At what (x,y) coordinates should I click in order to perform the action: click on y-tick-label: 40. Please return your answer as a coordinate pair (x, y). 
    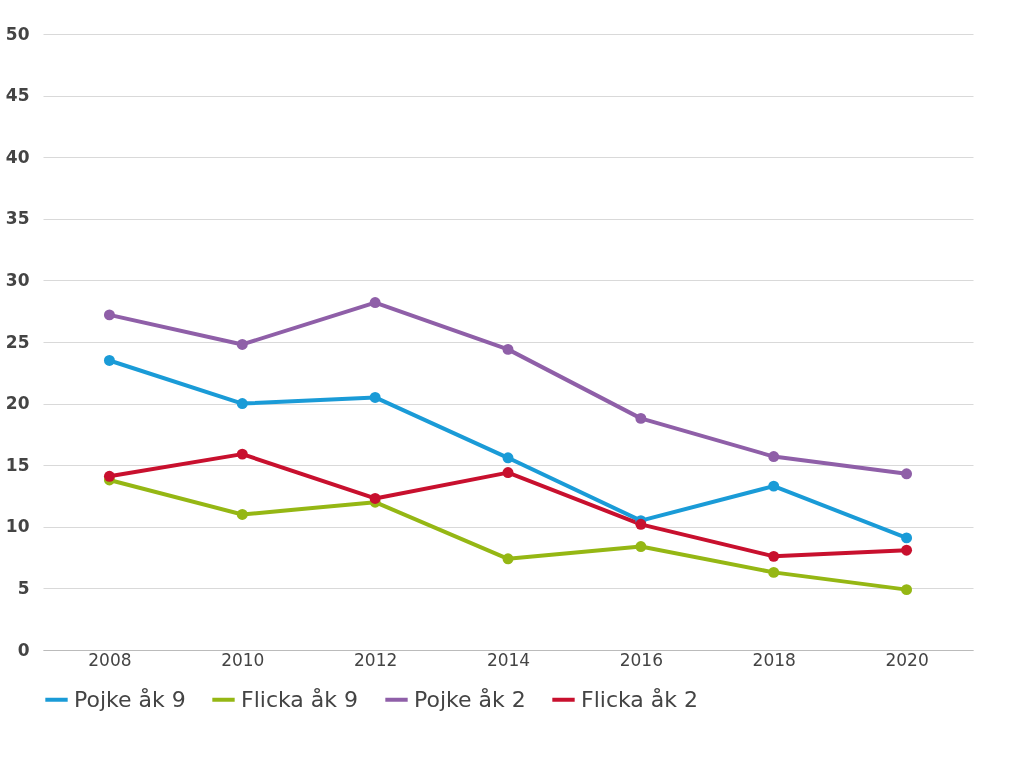
    Looking at the image, I should click on (17, 156).